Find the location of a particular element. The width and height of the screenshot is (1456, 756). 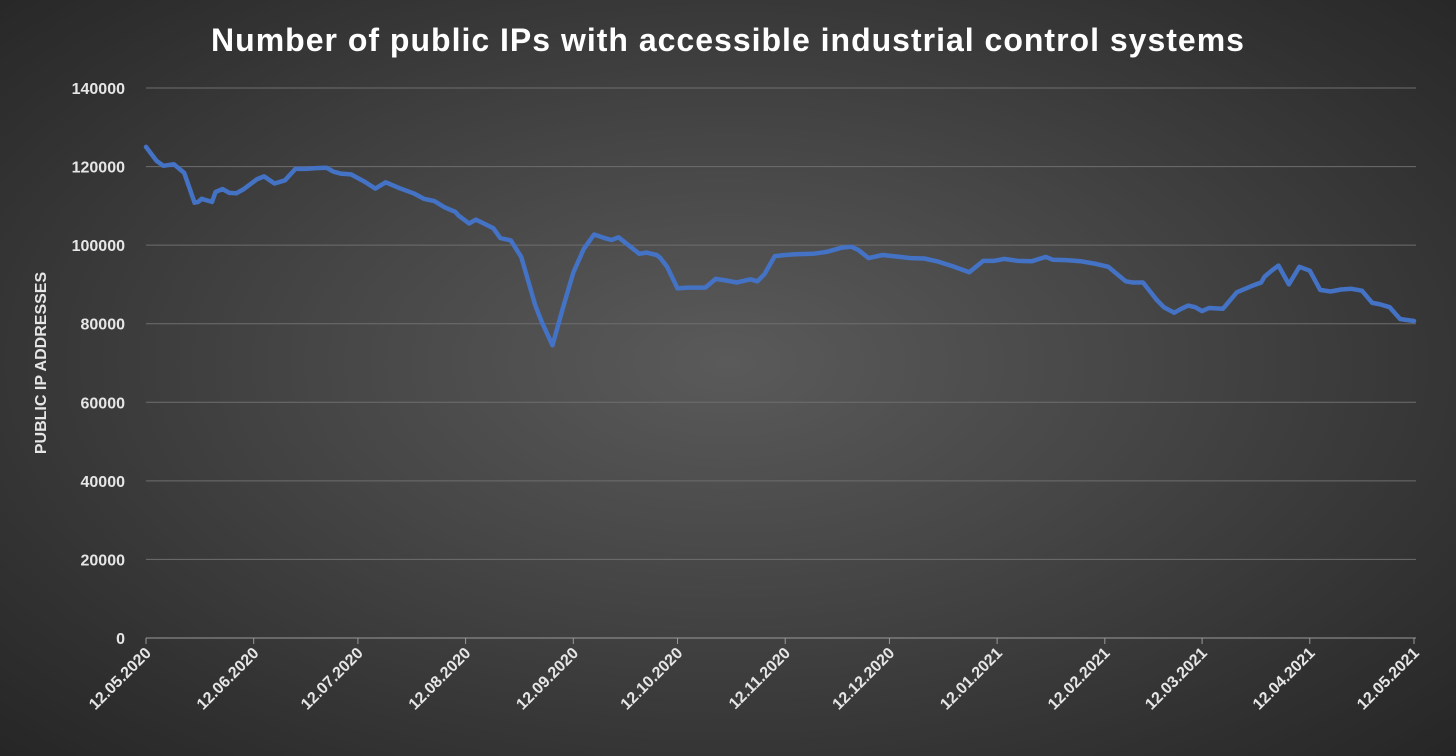

y-tick-label: 80000 is located at coordinates (103, 325).